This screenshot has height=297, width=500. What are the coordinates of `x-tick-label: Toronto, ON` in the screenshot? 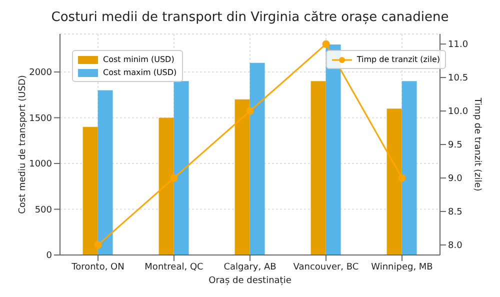 It's located at (97, 267).